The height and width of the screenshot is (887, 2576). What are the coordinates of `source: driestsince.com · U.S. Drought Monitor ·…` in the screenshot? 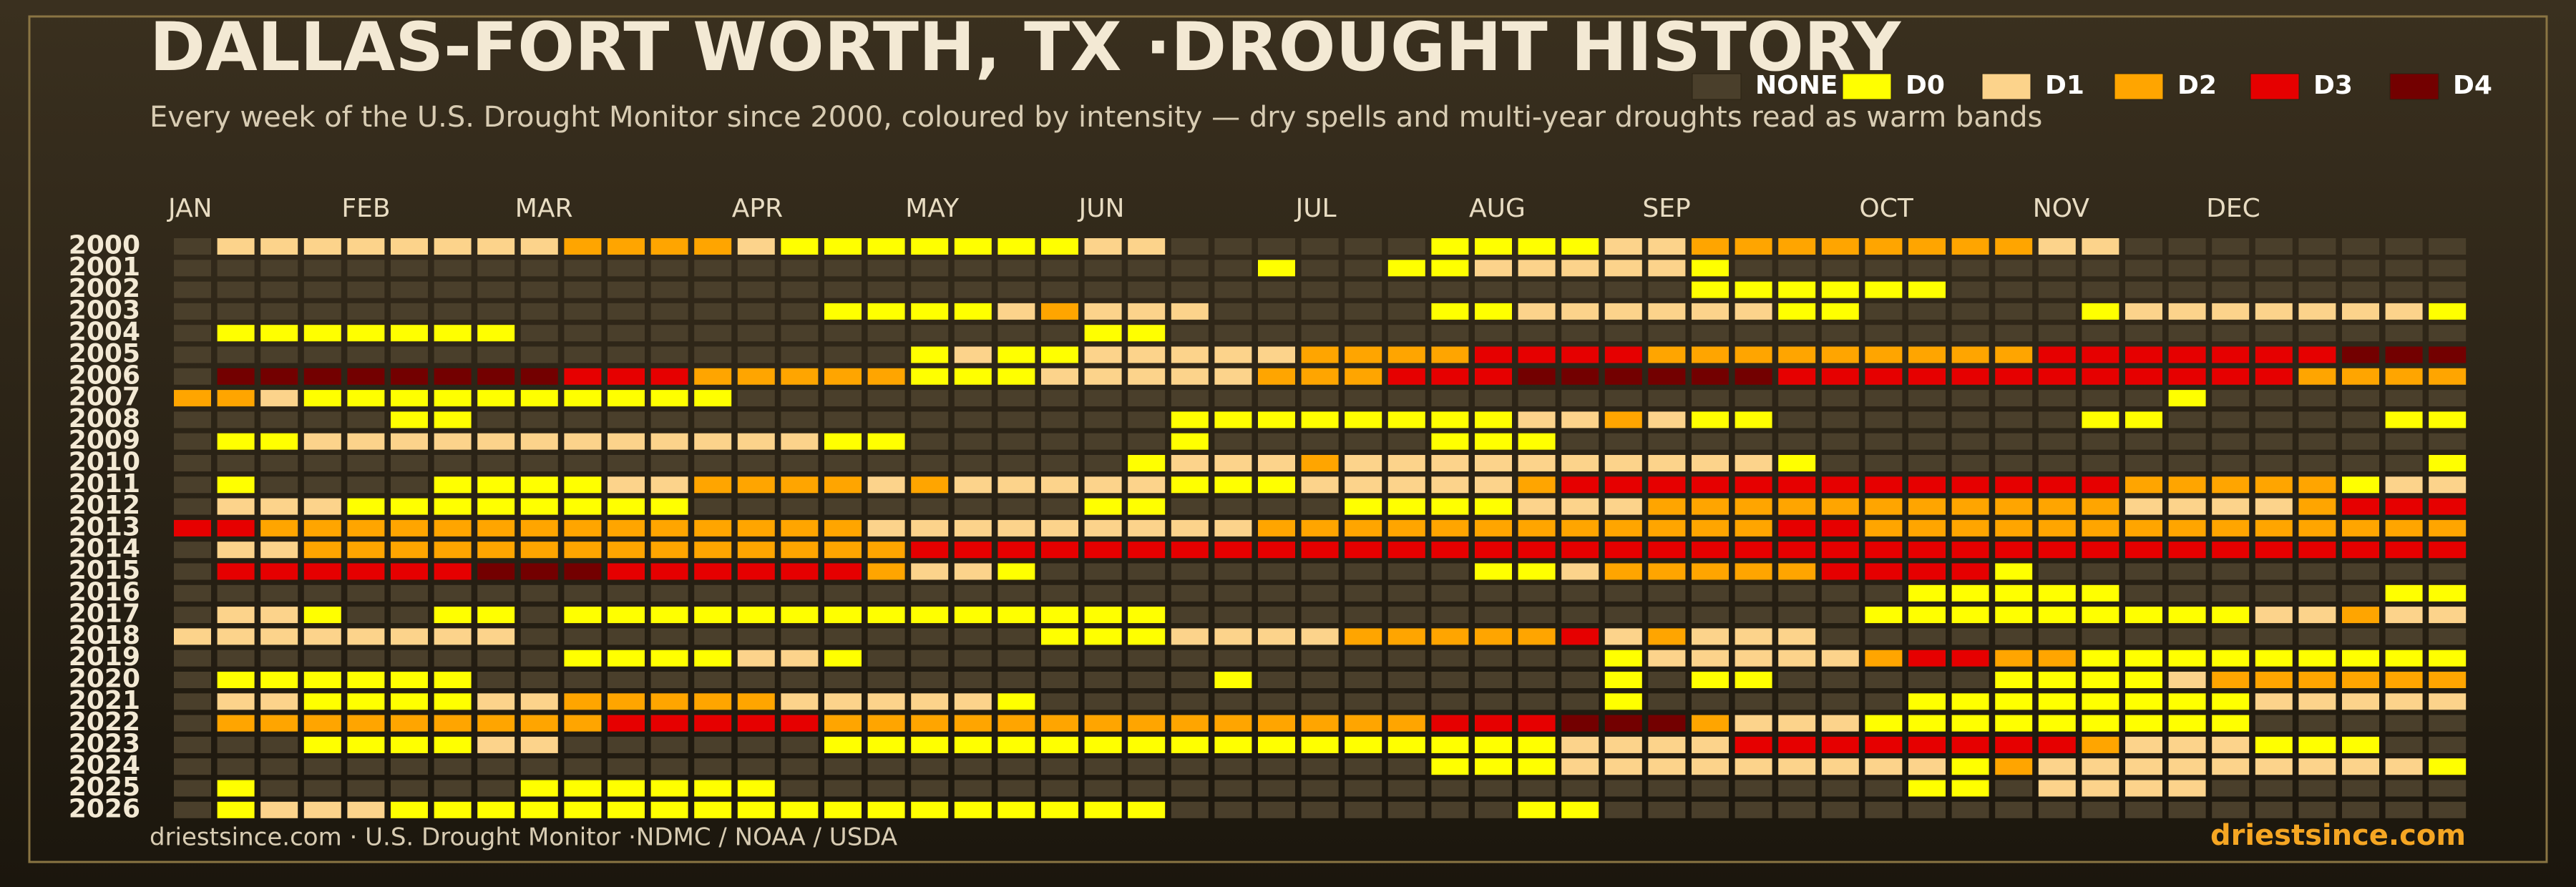 It's located at (523, 837).